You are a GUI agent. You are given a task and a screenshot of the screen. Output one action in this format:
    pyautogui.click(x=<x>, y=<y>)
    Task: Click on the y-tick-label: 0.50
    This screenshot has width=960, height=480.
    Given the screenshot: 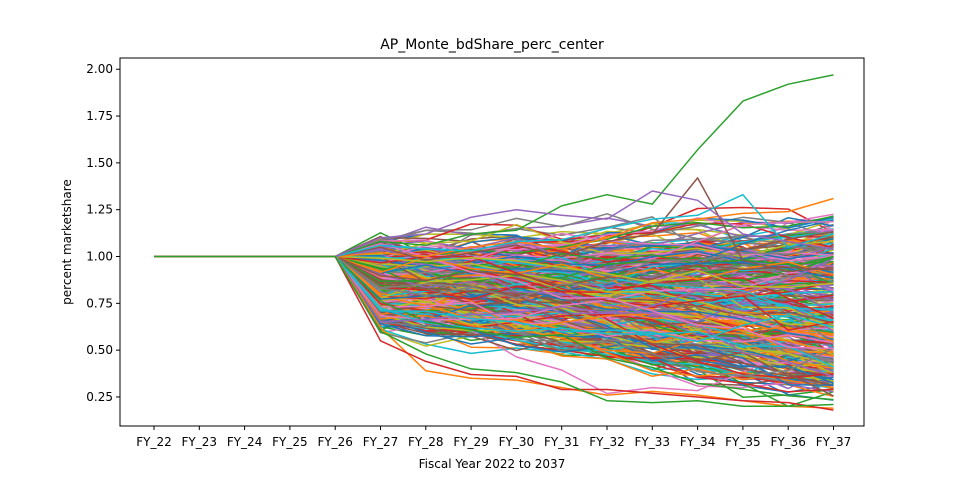 What is the action you would take?
    pyautogui.click(x=99, y=350)
    